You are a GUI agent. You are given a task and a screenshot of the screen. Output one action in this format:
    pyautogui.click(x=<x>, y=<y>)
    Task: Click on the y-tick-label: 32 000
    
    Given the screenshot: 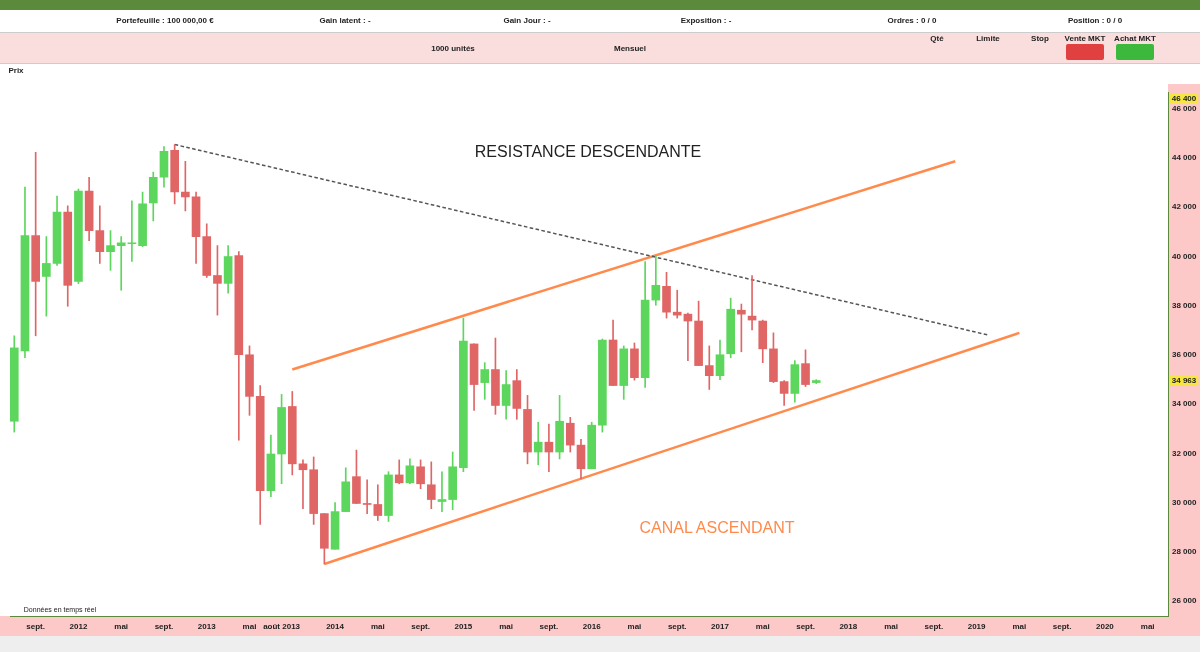 What is the action you would take?
    pyautogui.click(x=1185, y=453)
    